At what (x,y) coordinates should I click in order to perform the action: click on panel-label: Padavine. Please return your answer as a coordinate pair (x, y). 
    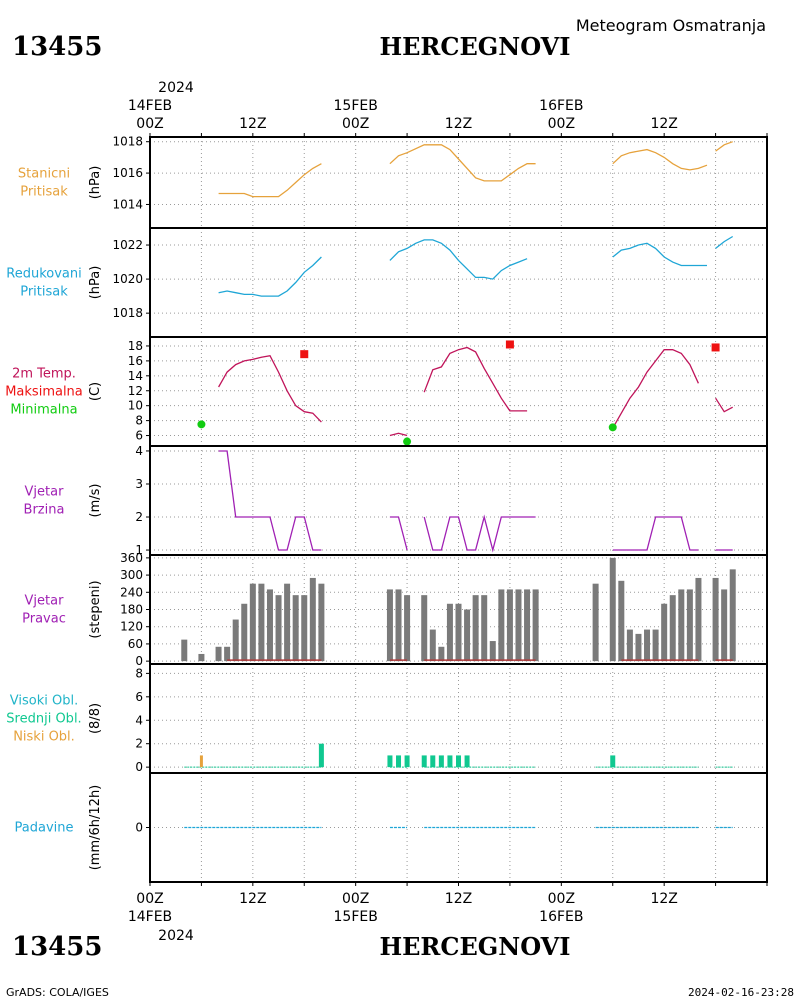
    Looking at the image, I should click on (44, 828).